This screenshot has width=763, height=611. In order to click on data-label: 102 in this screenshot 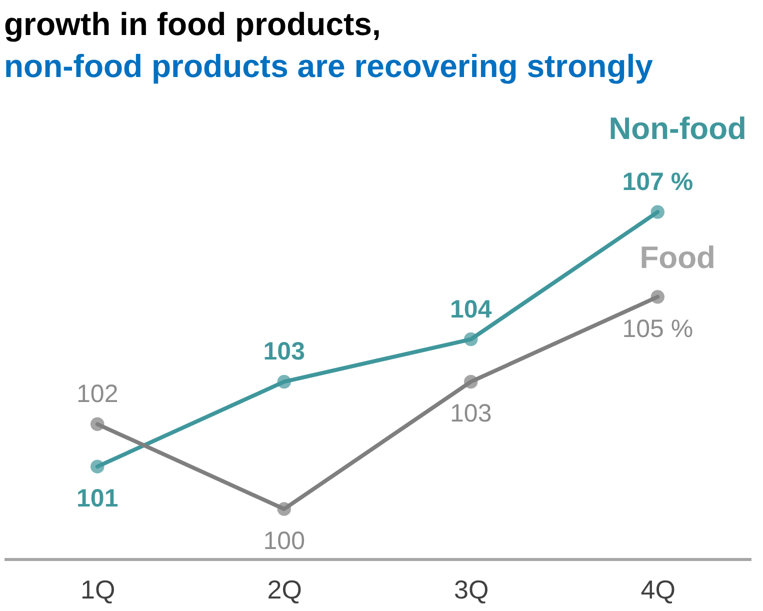, I will do `click(97, 394)`.